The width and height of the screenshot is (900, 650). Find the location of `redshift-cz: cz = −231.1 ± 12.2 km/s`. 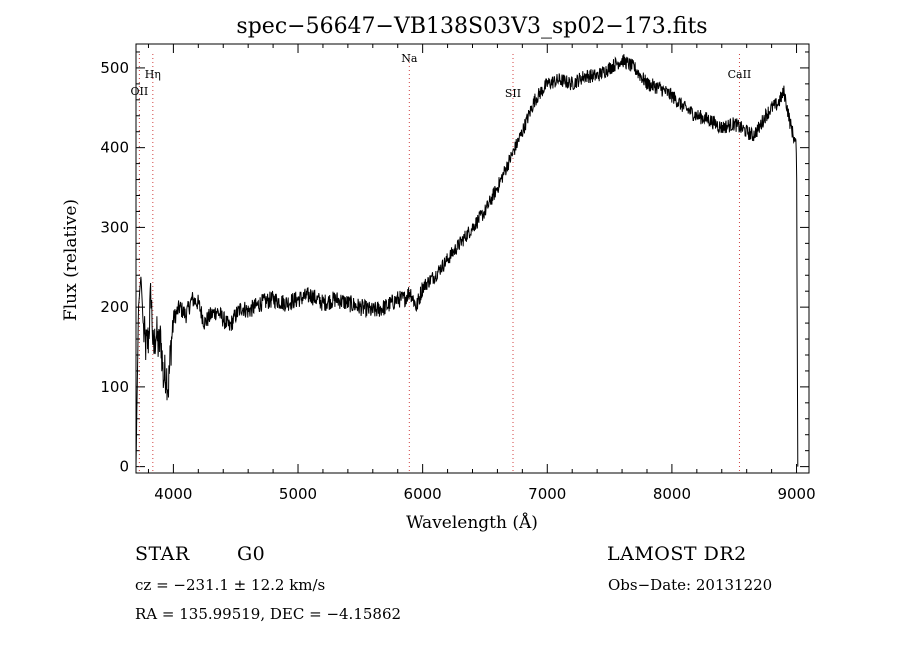

redshift-cz: cz = −231.1 ± 12.2 km/s is located at coordinates (230, 585).